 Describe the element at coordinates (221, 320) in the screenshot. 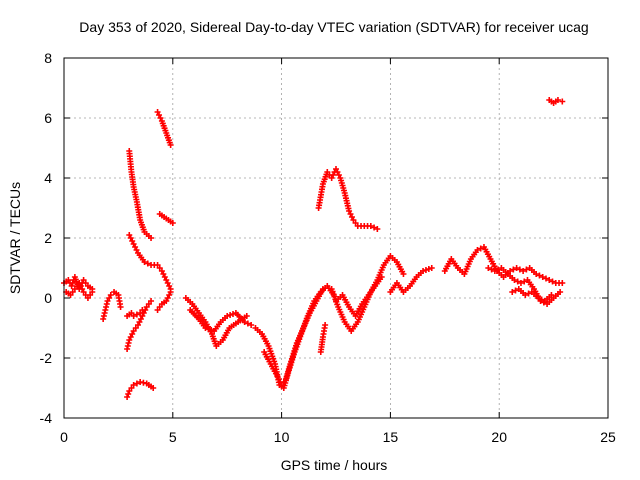

I see `series-arc-m` at that location.